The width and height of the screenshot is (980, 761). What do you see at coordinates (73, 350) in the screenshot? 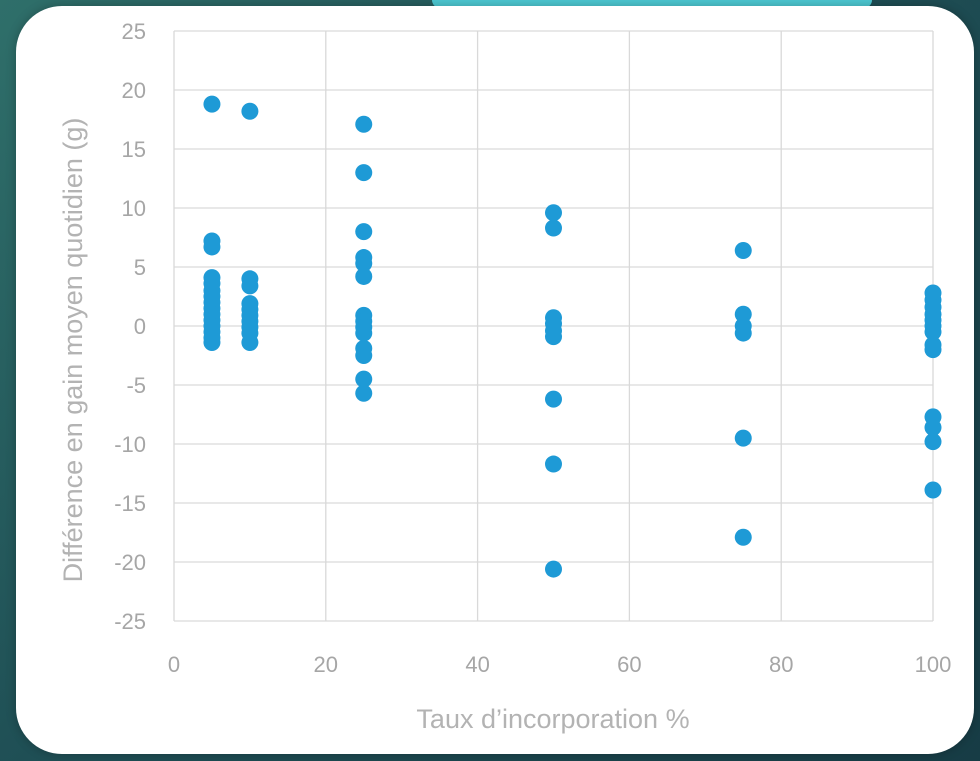
I see `y-axis-title: Différence en gain moyen quotidien (g)` at bounding box center [73, 350].